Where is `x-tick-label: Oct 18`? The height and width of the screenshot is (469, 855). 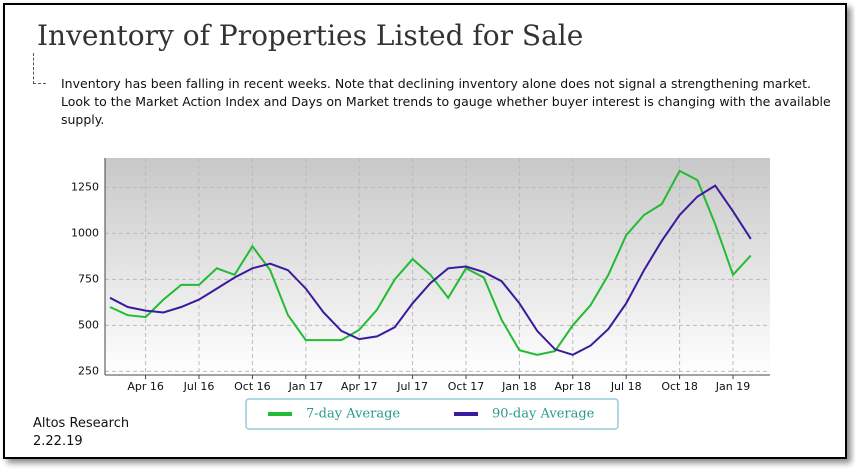 x-tick-label: Oct 18 is located at coordinates (679, 386).